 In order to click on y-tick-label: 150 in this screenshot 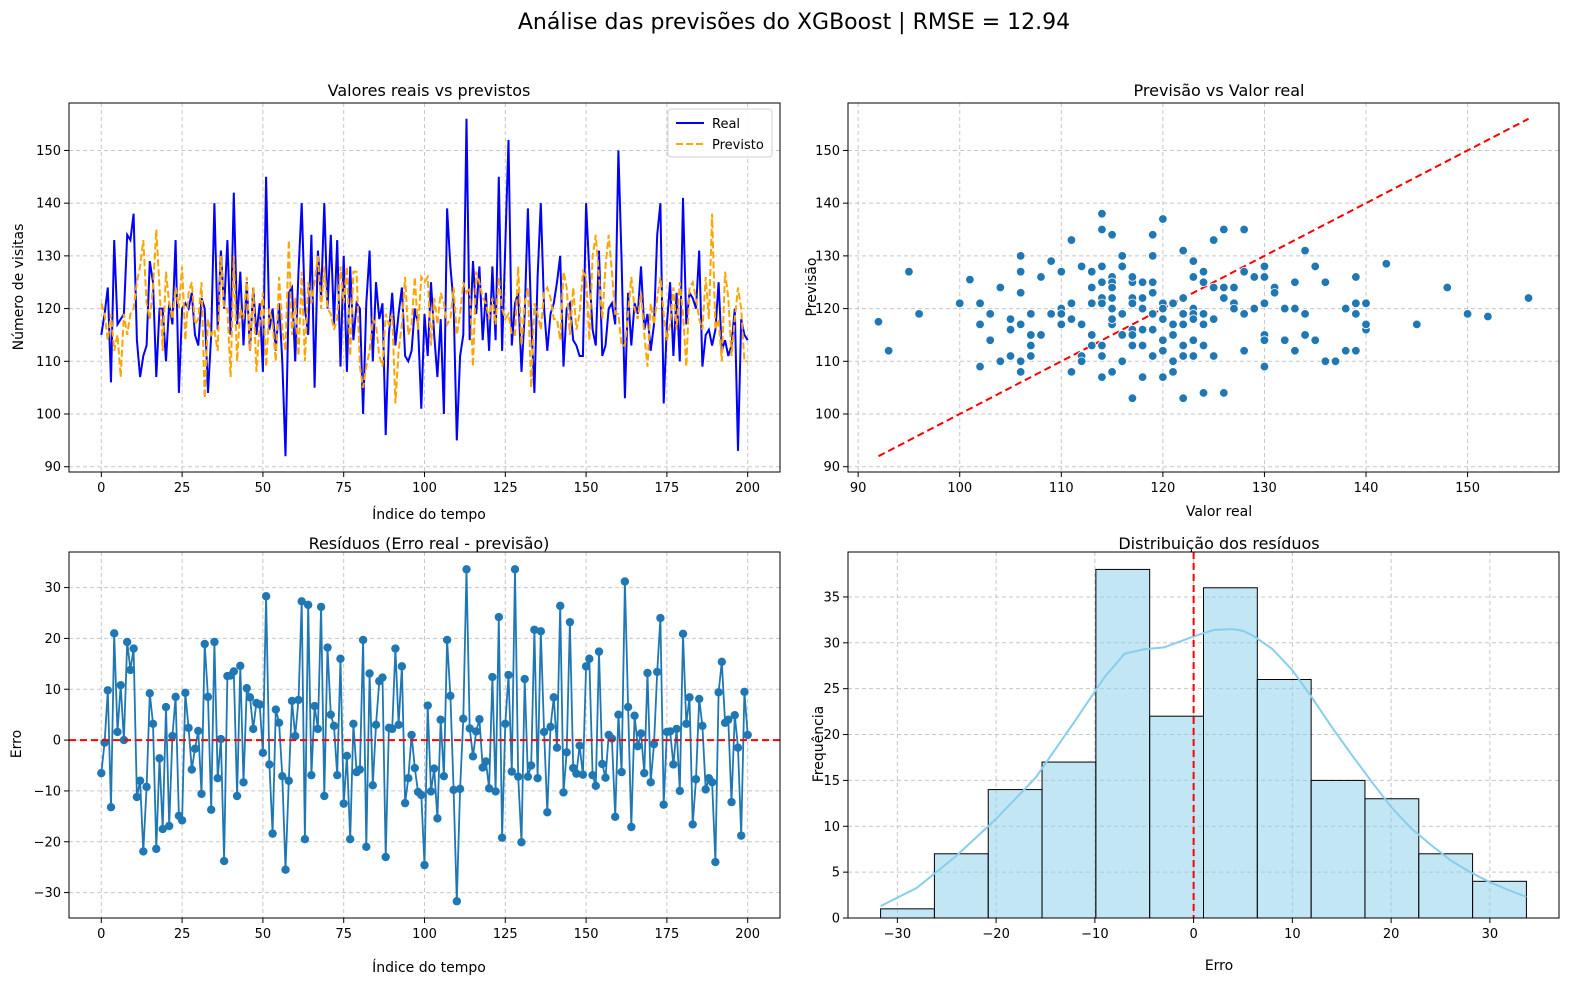, I will do `click(48, 151)`.